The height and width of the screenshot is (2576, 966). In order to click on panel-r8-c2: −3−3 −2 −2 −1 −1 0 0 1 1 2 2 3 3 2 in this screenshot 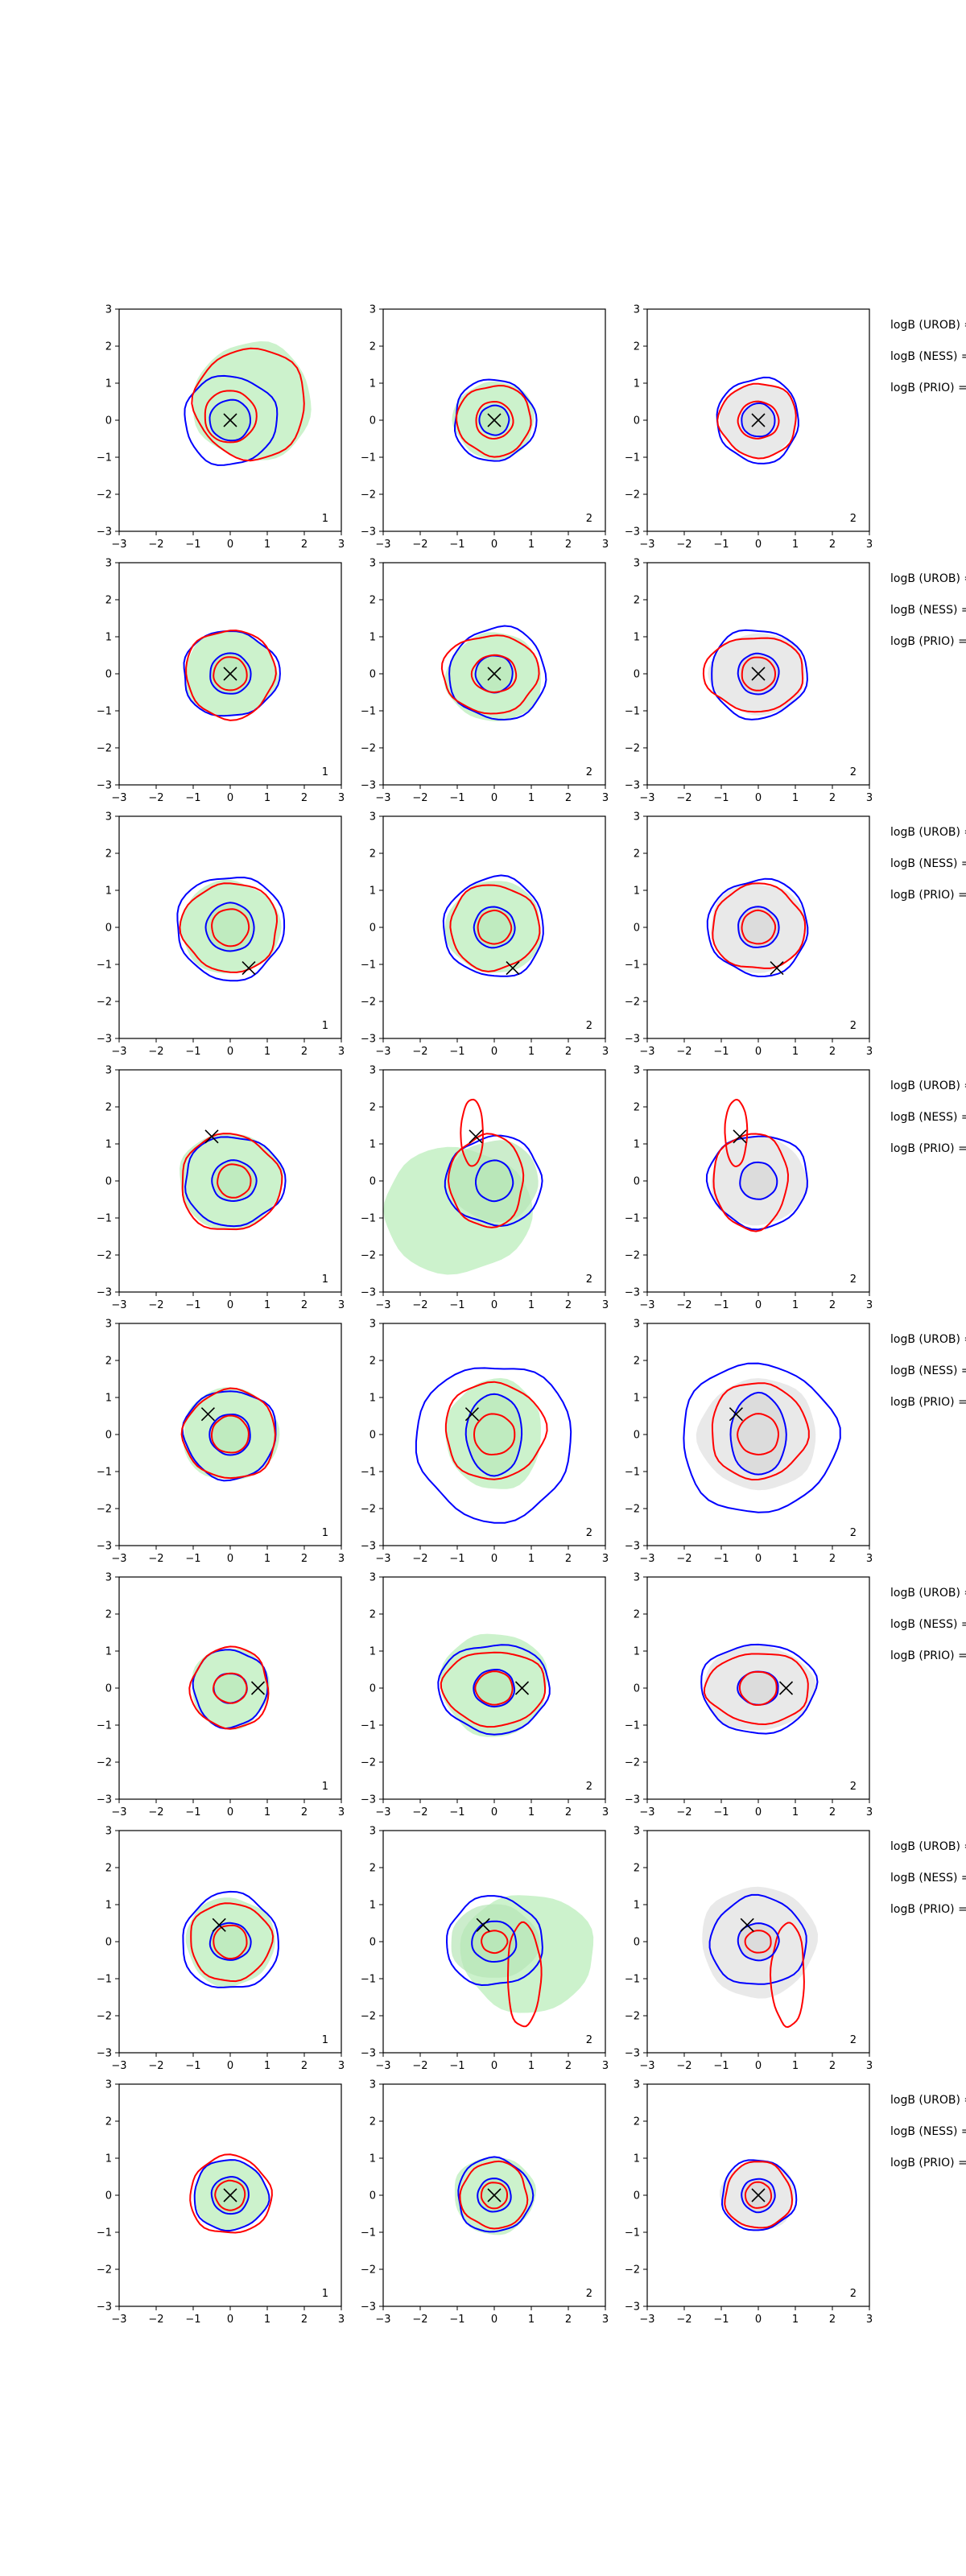, I will do `click(485, 2202)`.